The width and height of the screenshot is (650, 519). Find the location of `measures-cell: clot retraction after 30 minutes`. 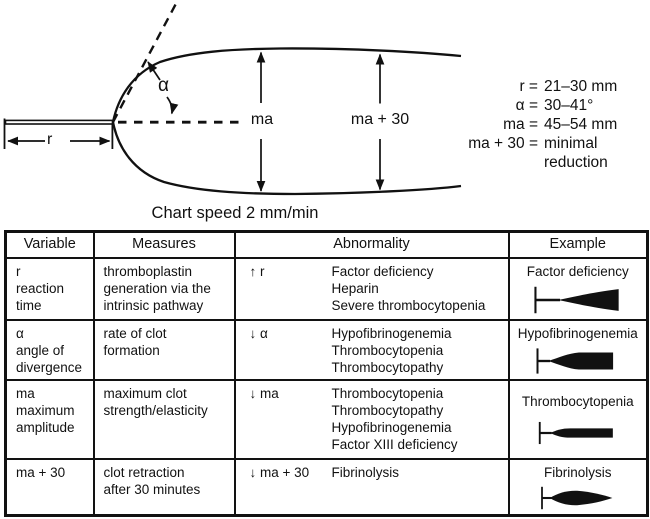

measures-cell: clot retraction after 30 minutes is located at coordinates (164, 486).